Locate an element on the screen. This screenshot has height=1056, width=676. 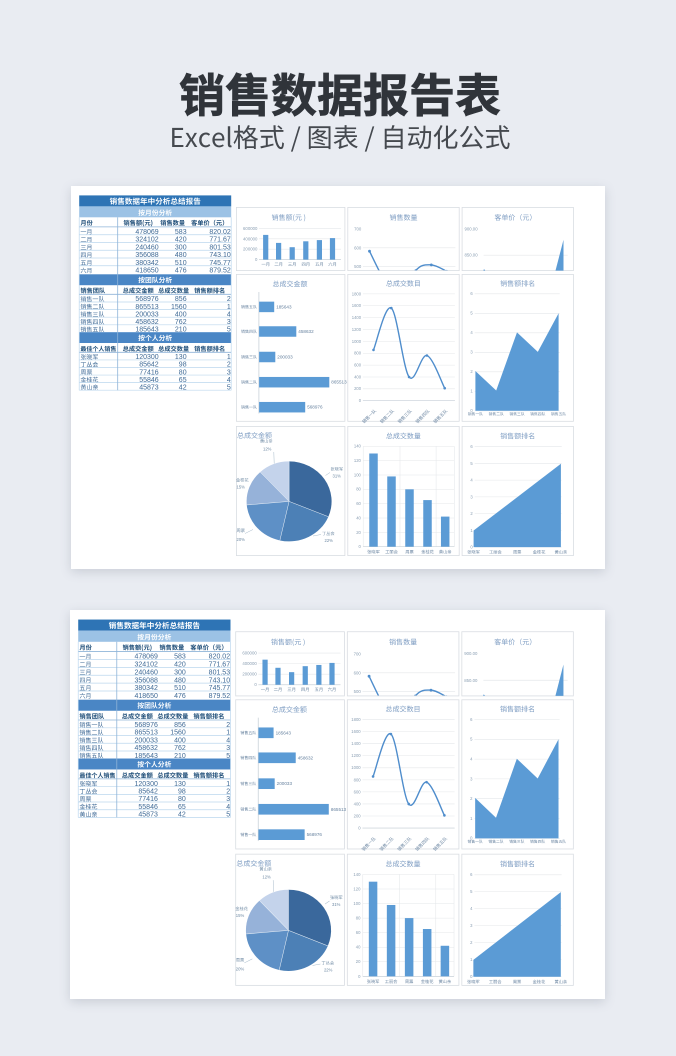
svg-text: 480 is located at coordinates (181, 255).